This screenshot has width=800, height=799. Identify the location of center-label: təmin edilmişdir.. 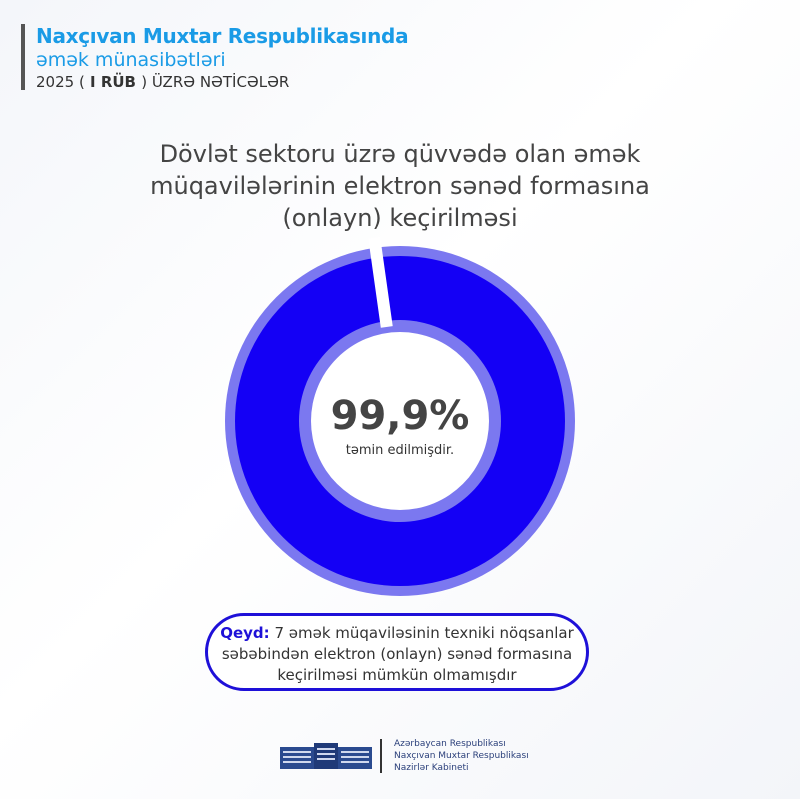
(400, 450).